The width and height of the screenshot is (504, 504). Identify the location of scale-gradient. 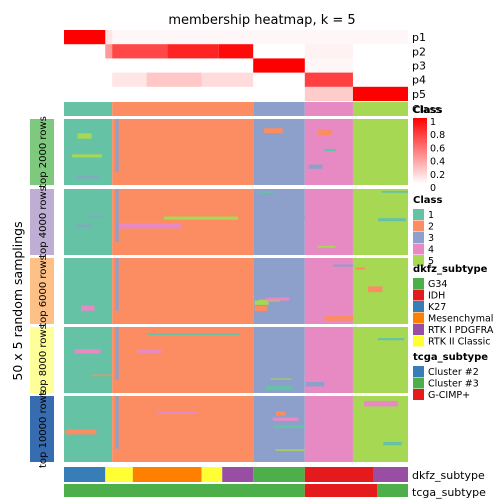
(420, 151).